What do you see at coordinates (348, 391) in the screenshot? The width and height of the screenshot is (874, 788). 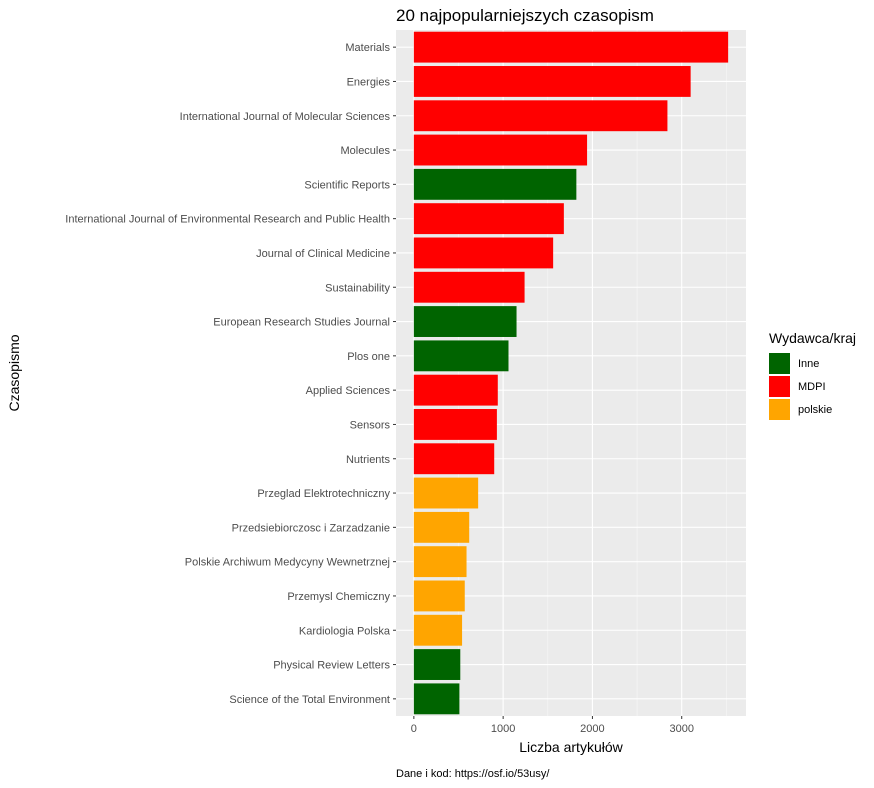 I see `y-tick-label: Applied Sciences` at bounding box center [348, 391].